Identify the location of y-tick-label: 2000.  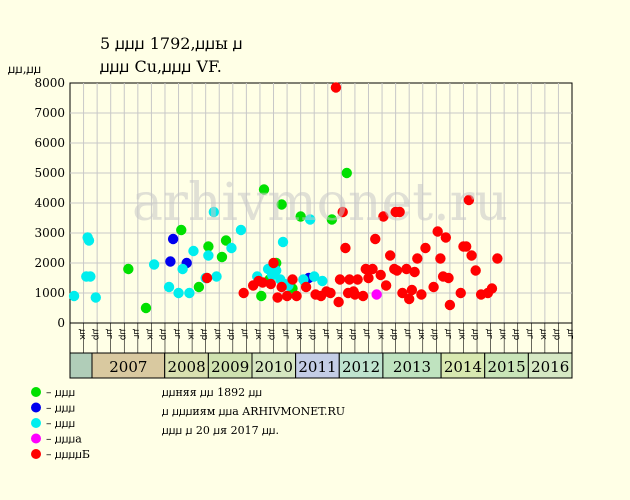
(49, 263).